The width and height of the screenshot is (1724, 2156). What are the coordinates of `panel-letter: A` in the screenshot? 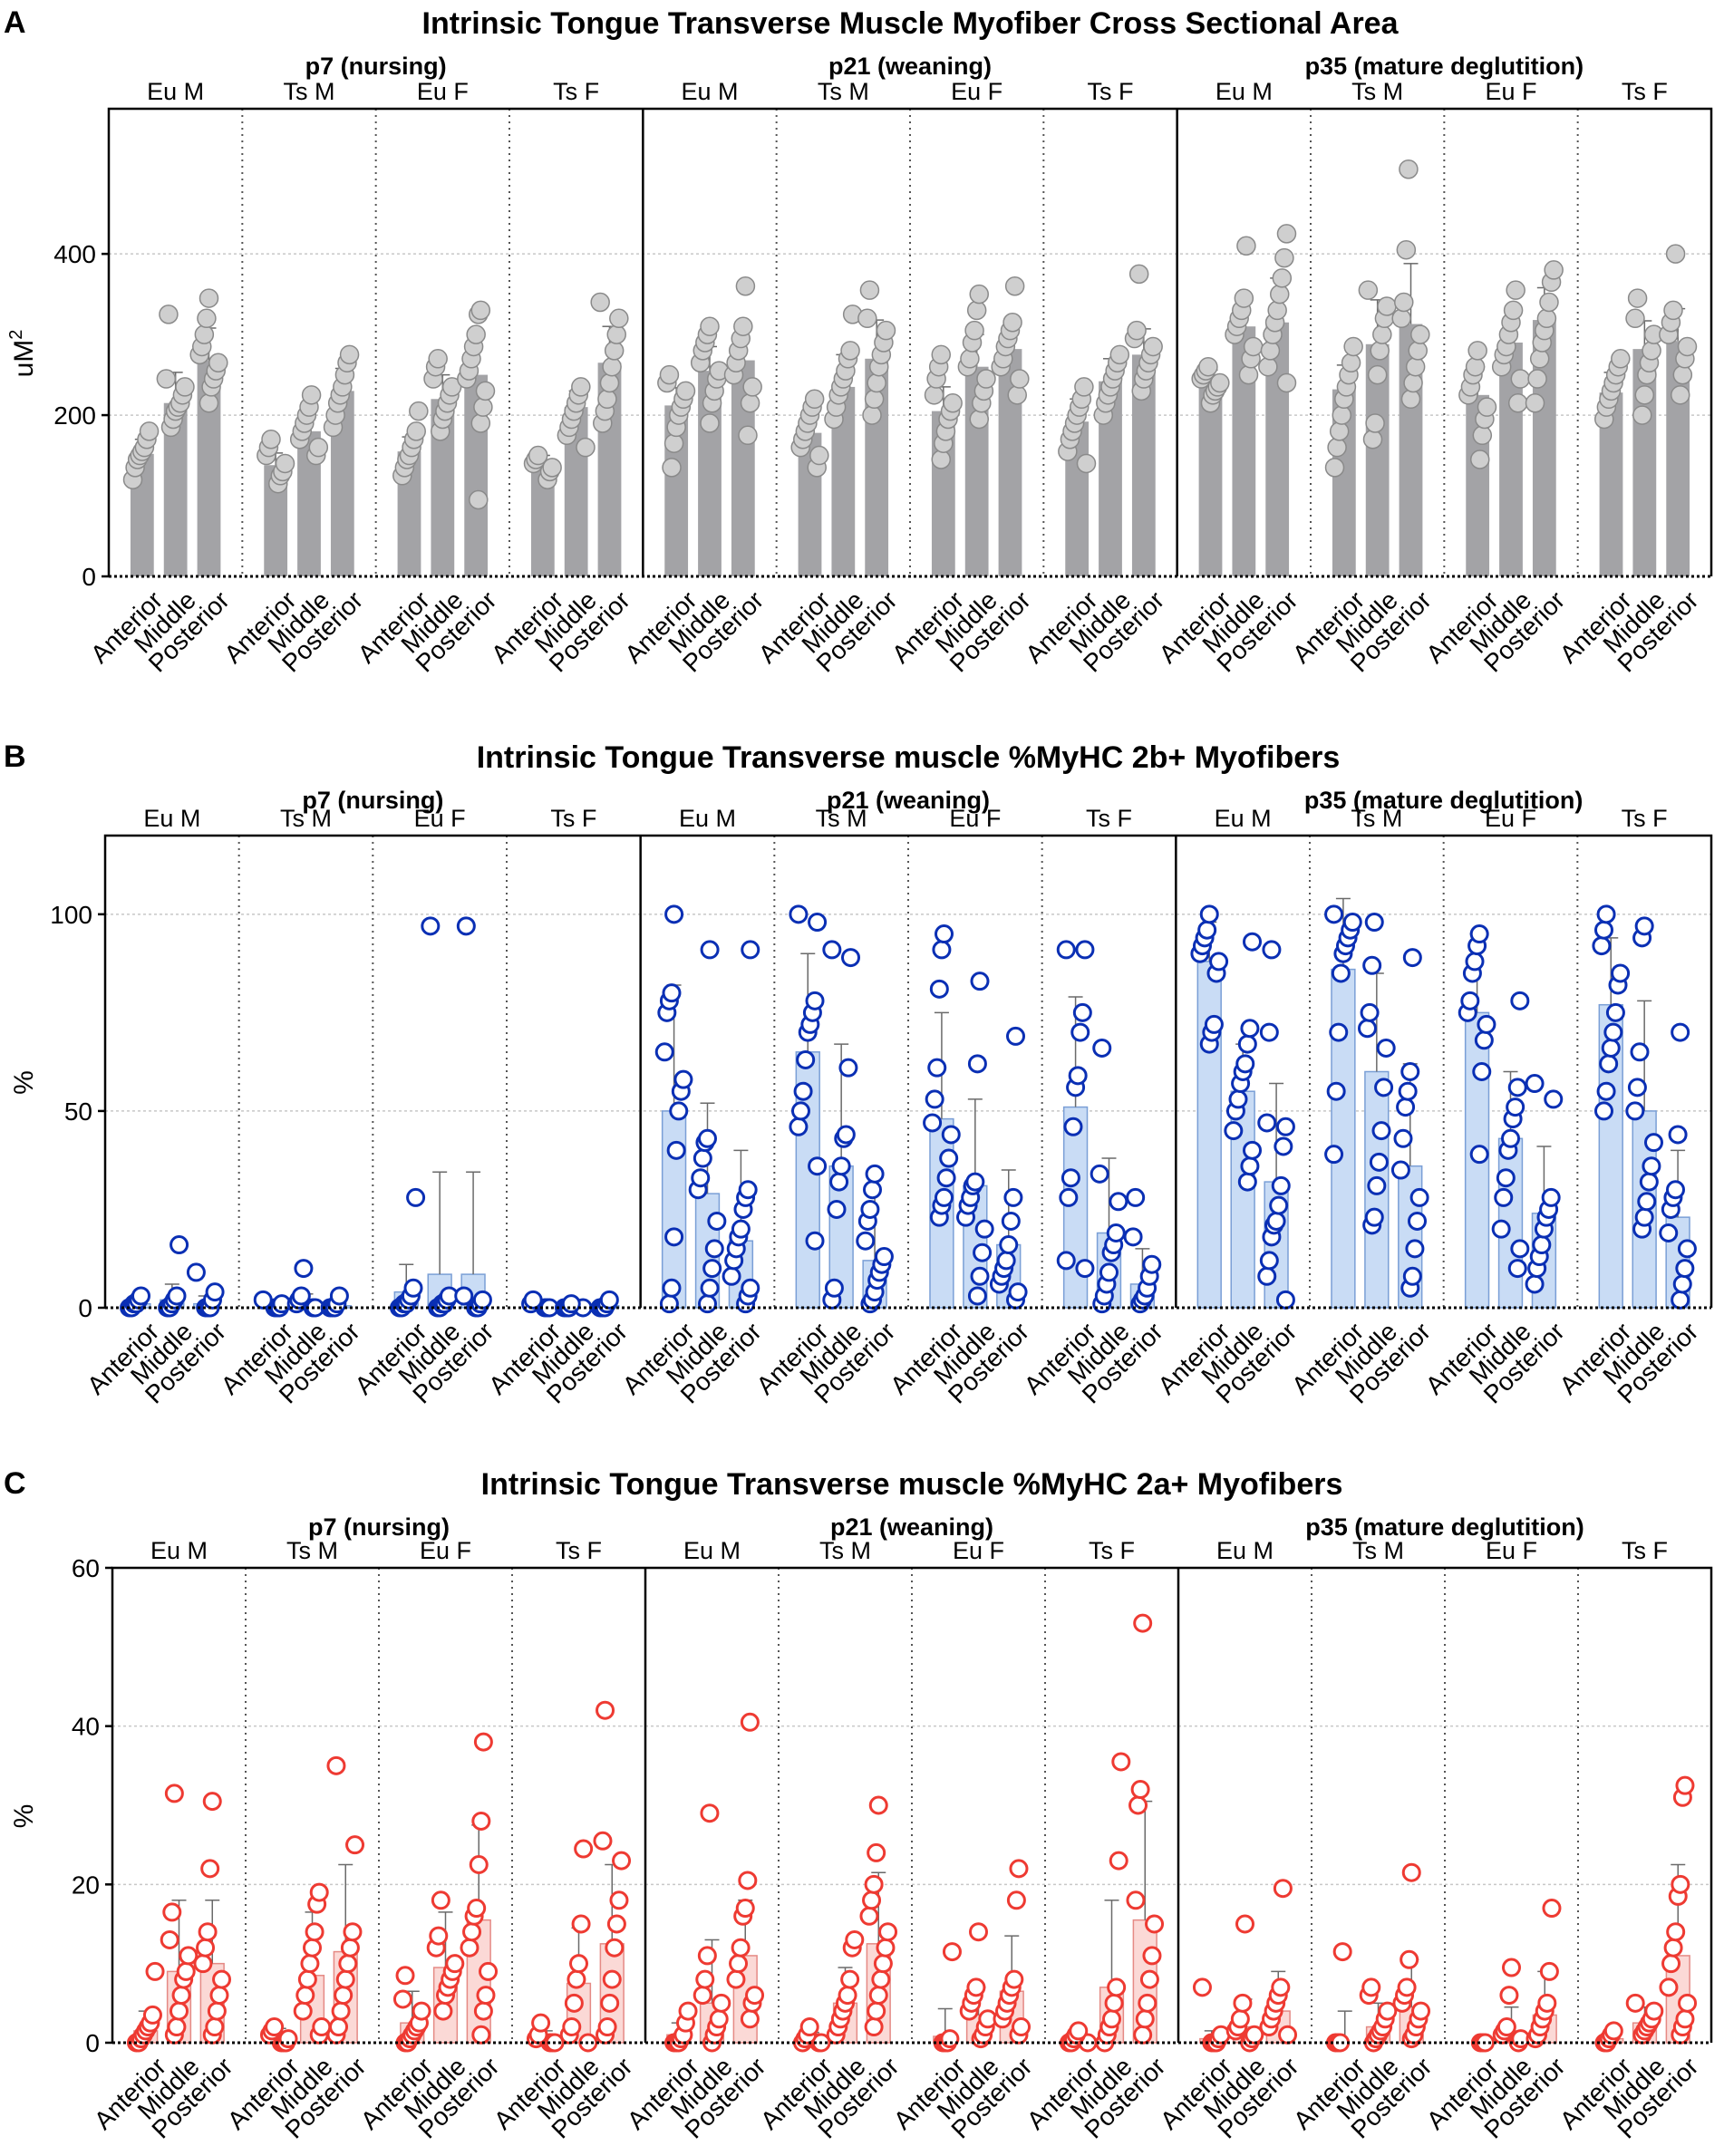 It's located at (15, 22).